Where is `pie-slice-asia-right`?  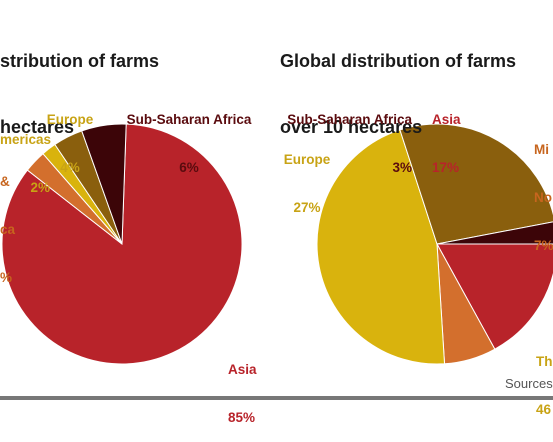 pie-slice-asia-right is located at coordinates (494, 296).